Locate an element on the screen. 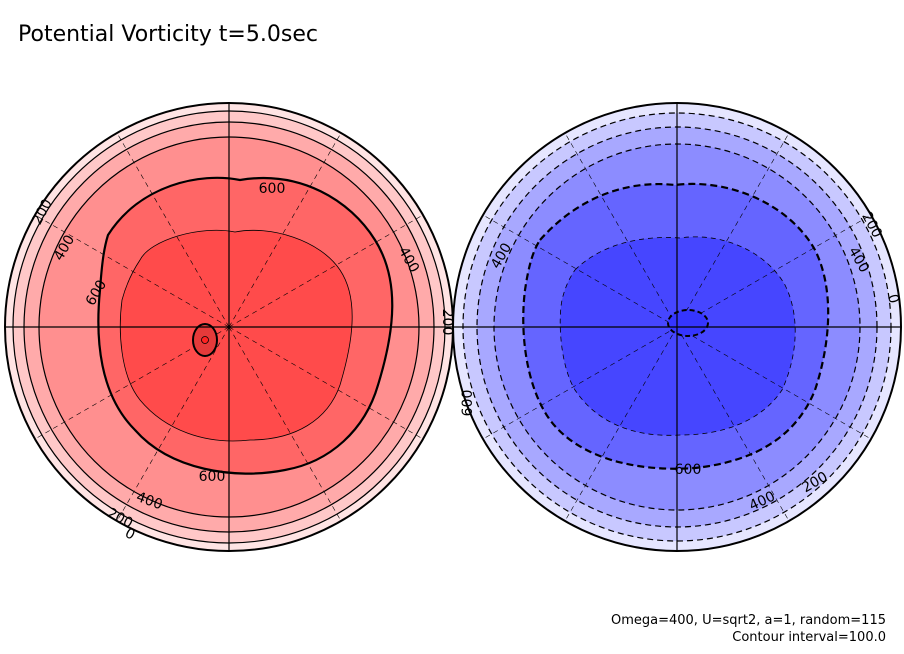 The width and height of the screenshot is (904, 654). contour-interval-text: Contour interval=100.0 is located at coordinates (809, 637).